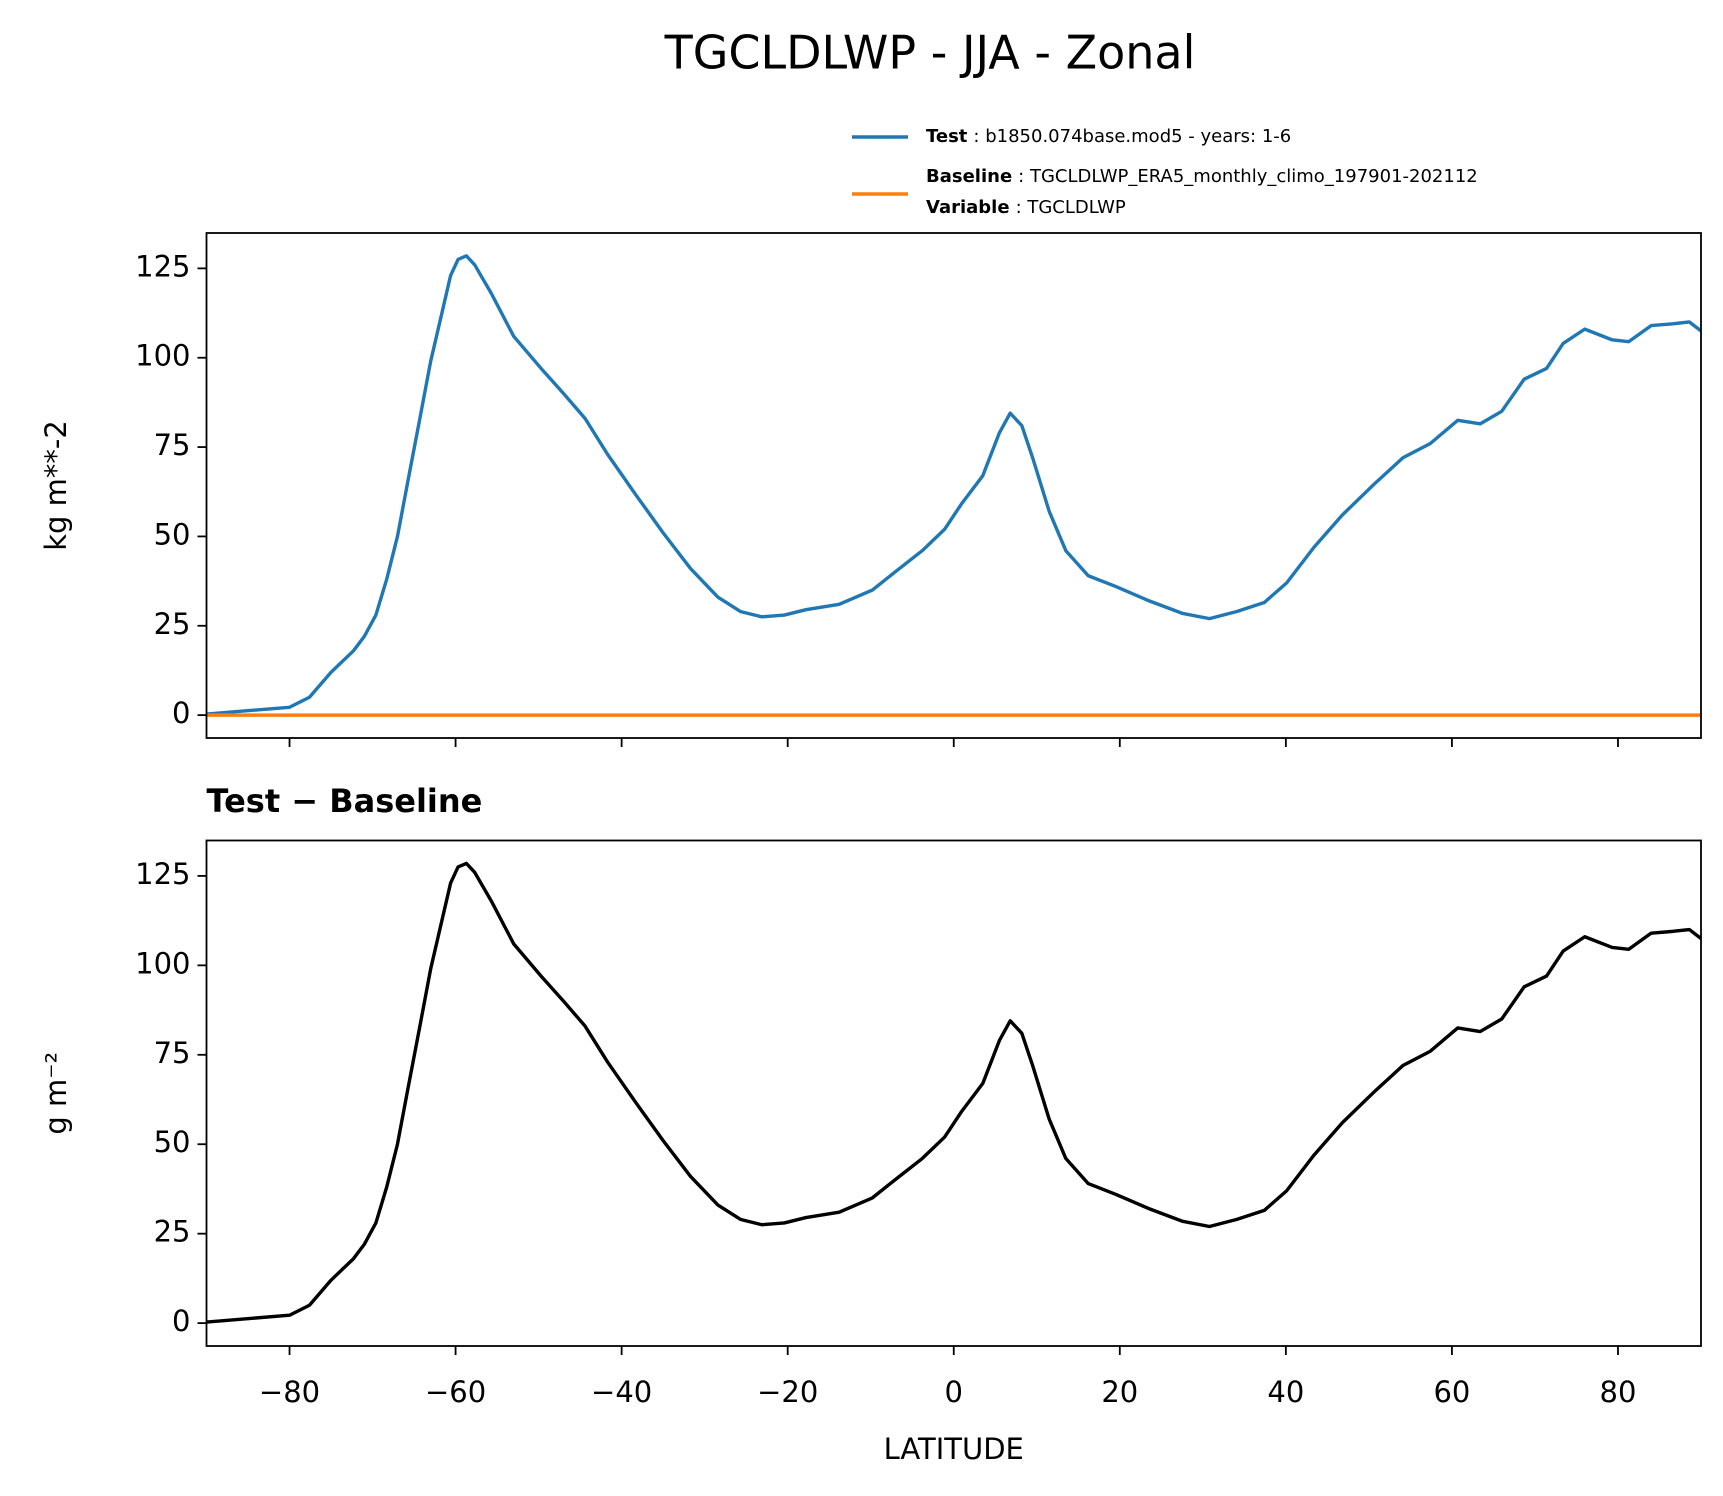  I want to click on figure-title: TGCLDLWP - JJA - Zonal, so click(930, 53).